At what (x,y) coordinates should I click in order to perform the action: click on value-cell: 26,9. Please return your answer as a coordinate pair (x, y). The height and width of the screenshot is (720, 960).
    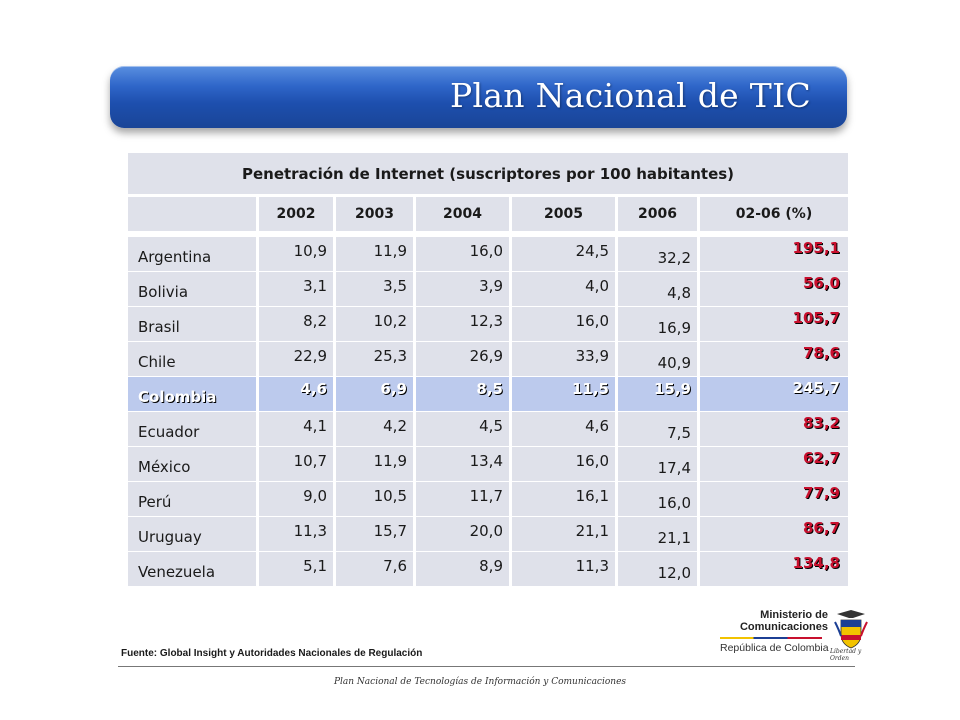
    Looking at the image, I should click on (462, 359).